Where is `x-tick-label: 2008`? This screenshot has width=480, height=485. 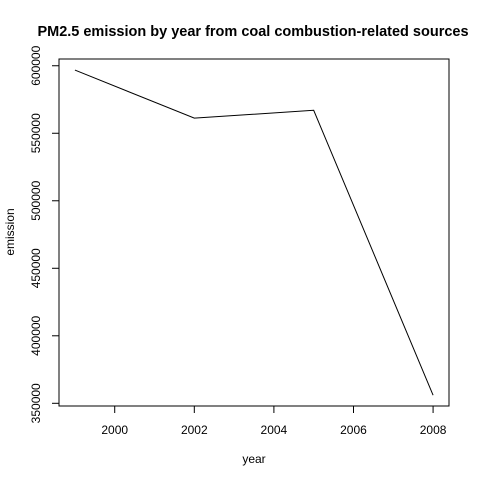 x-tick-label: 2008 is located at coordinates (433, 430).